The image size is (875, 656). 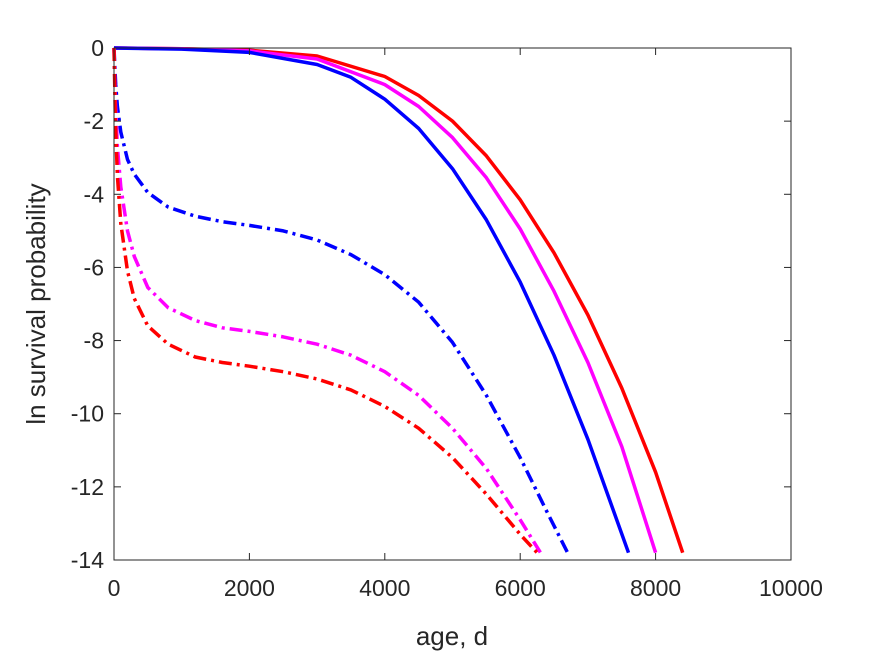 What do you see at coordinates (94, 121) in the screenshot?
I see `y-tick-label: -2` at bounding box center [94, 121].